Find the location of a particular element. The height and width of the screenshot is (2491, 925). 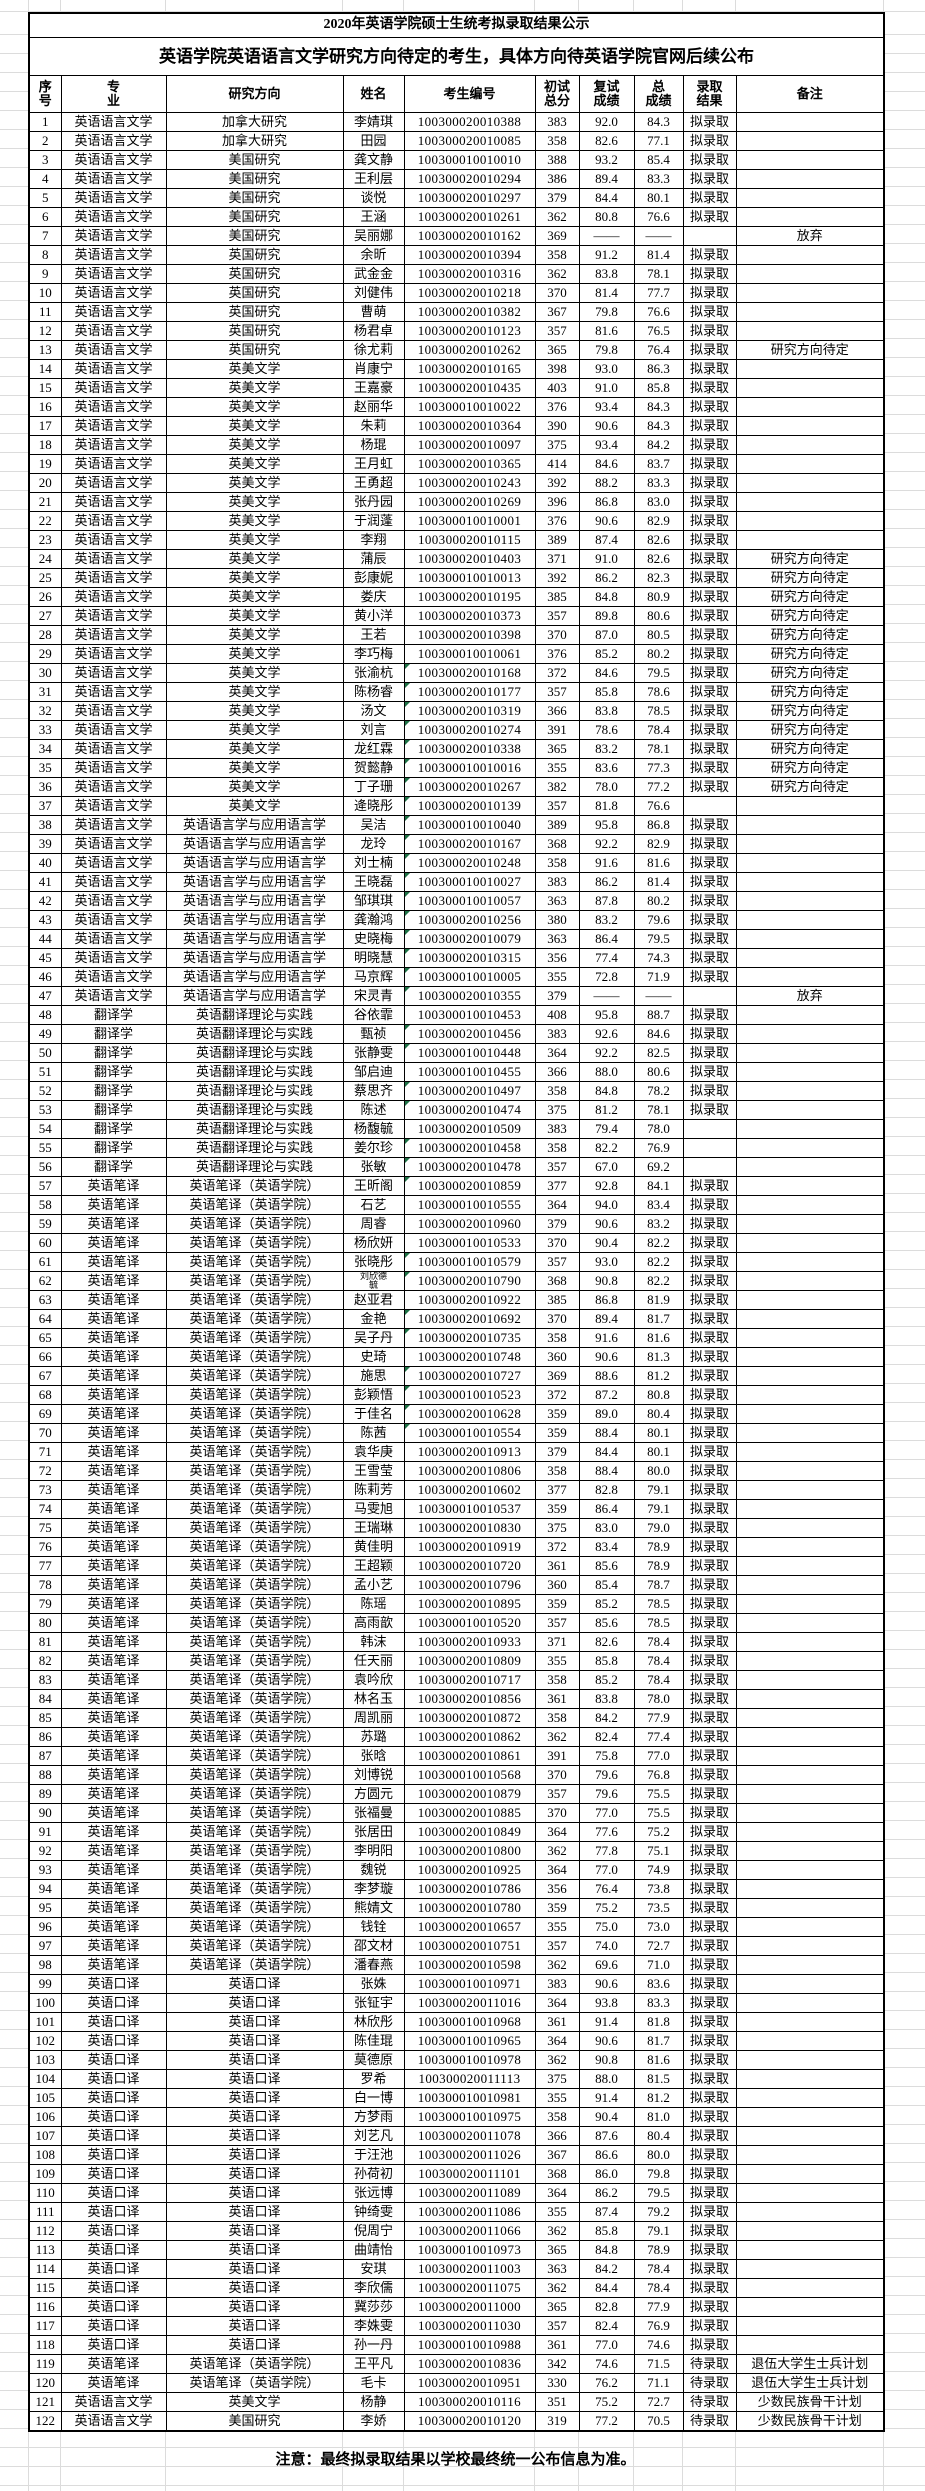

cell-total_score: 78.5 is located at coordinates (658, 711).